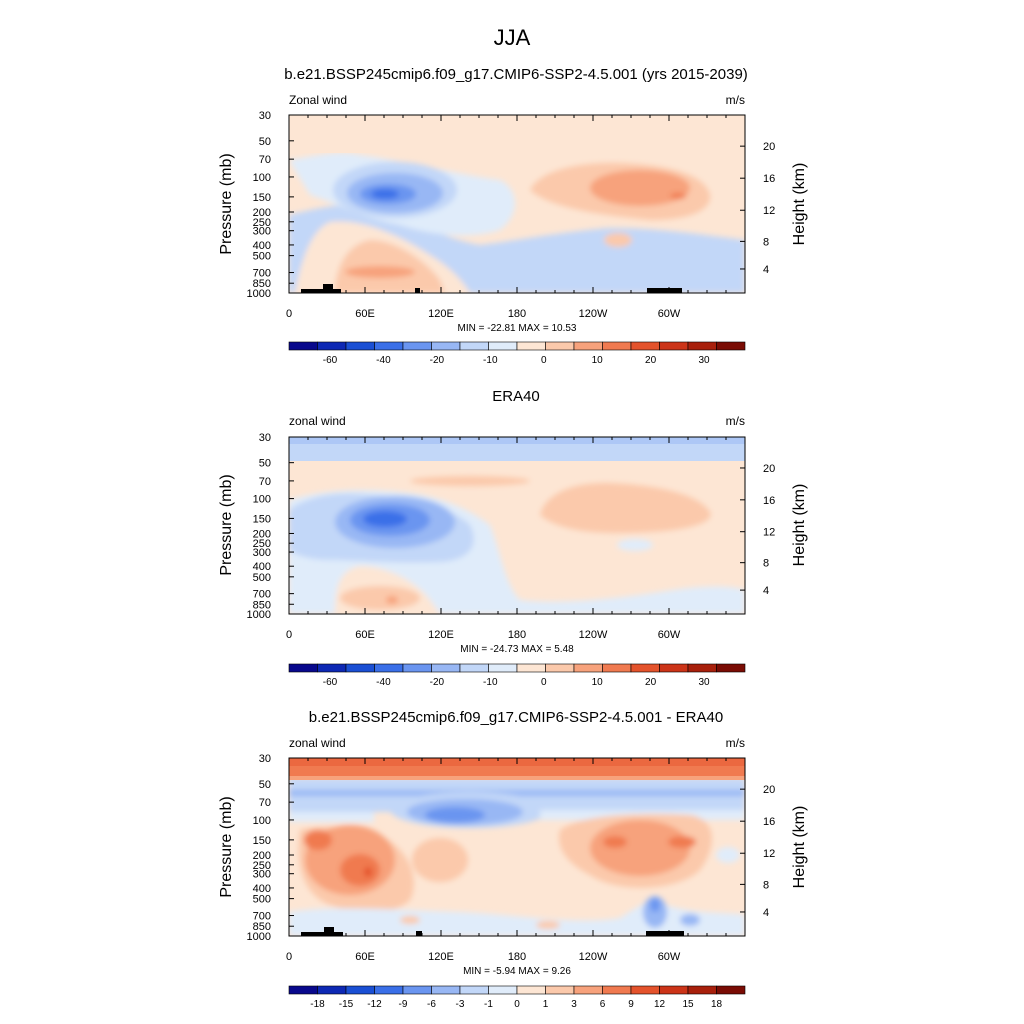 The height and width of the screenshot is (1024, 1024). I want to click on colorbar-label: -1, so click(488, 1004).